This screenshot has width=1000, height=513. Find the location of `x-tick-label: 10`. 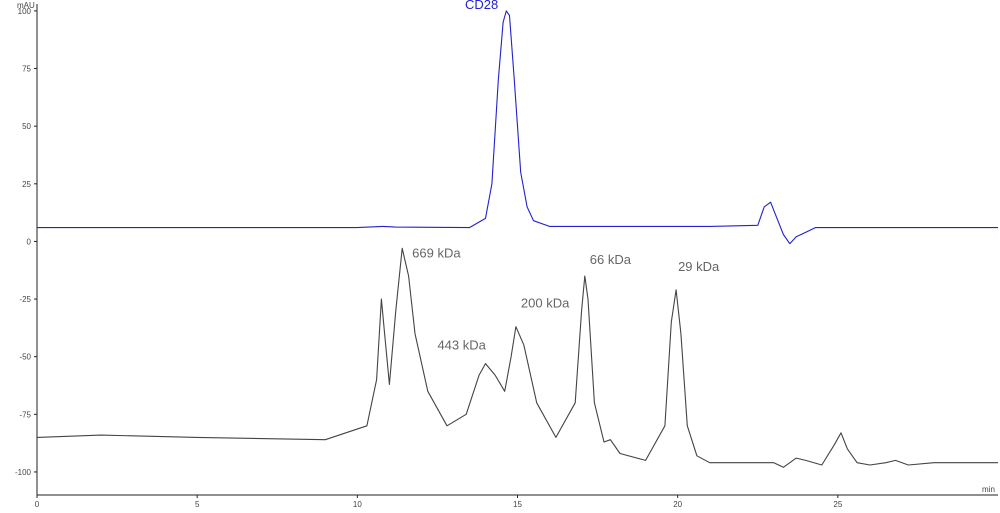

x-tick-label: 10 is located at coordinates (357, 504).